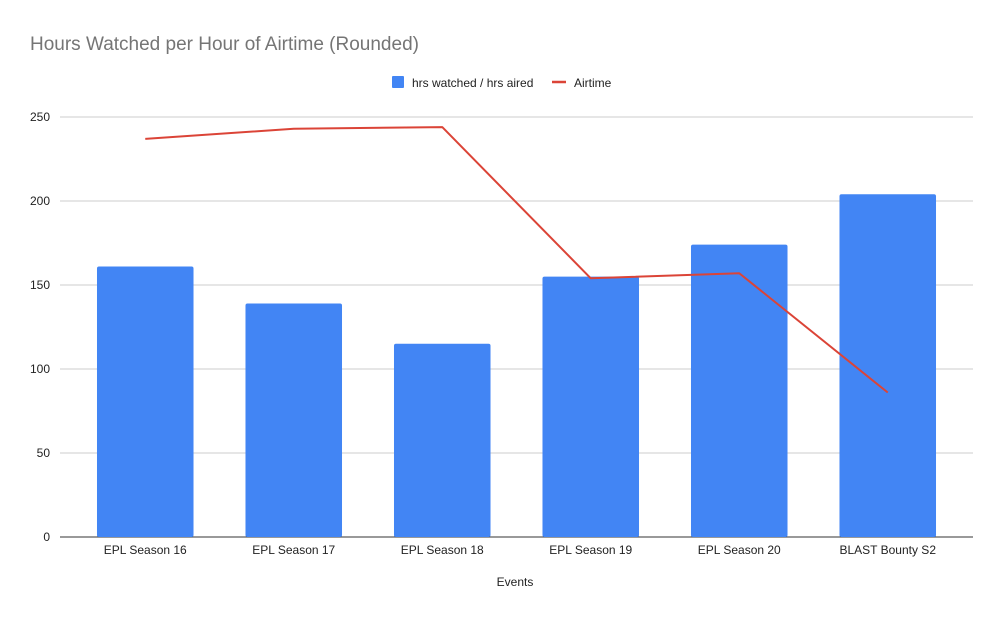  Describe the element at coordinates (44, 453) in the screenshot. I see `y-tick-label: 50` at that location.